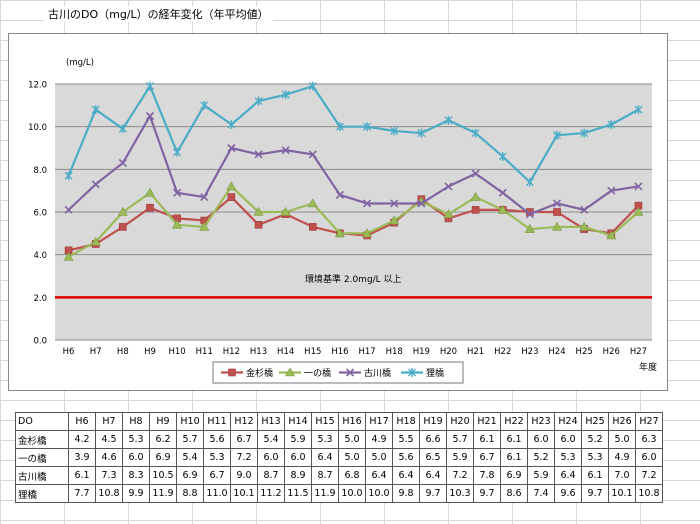 The width and height of the screenshot is (700, 524). I want to click on table-column-header: H19, so click(433, 421).